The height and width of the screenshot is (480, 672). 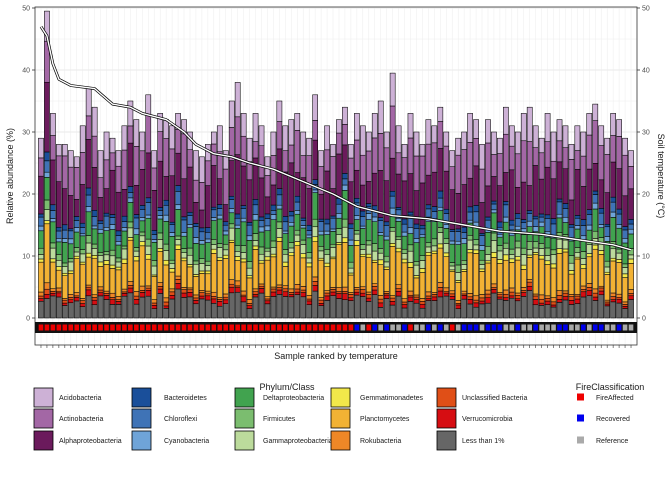 I want to click on fire-strip-background, so click(x=336, y=327).